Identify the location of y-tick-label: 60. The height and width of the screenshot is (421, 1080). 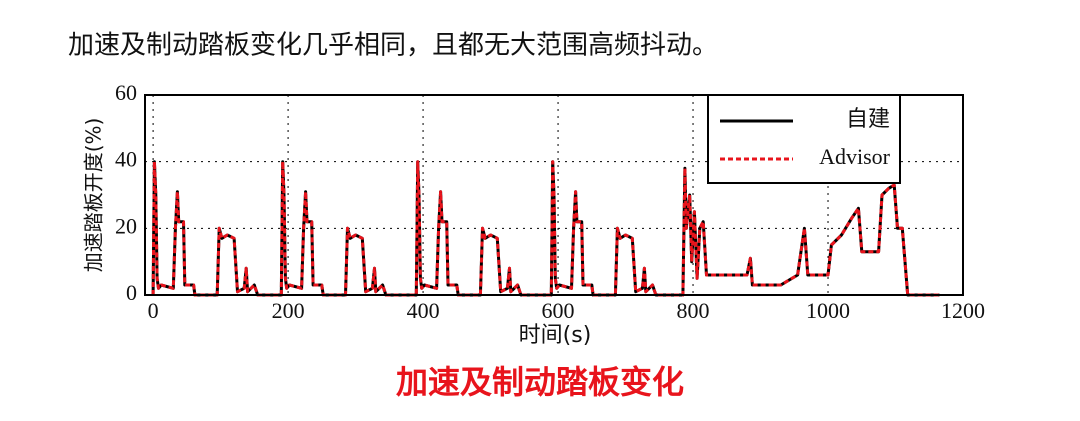
(126, 92).